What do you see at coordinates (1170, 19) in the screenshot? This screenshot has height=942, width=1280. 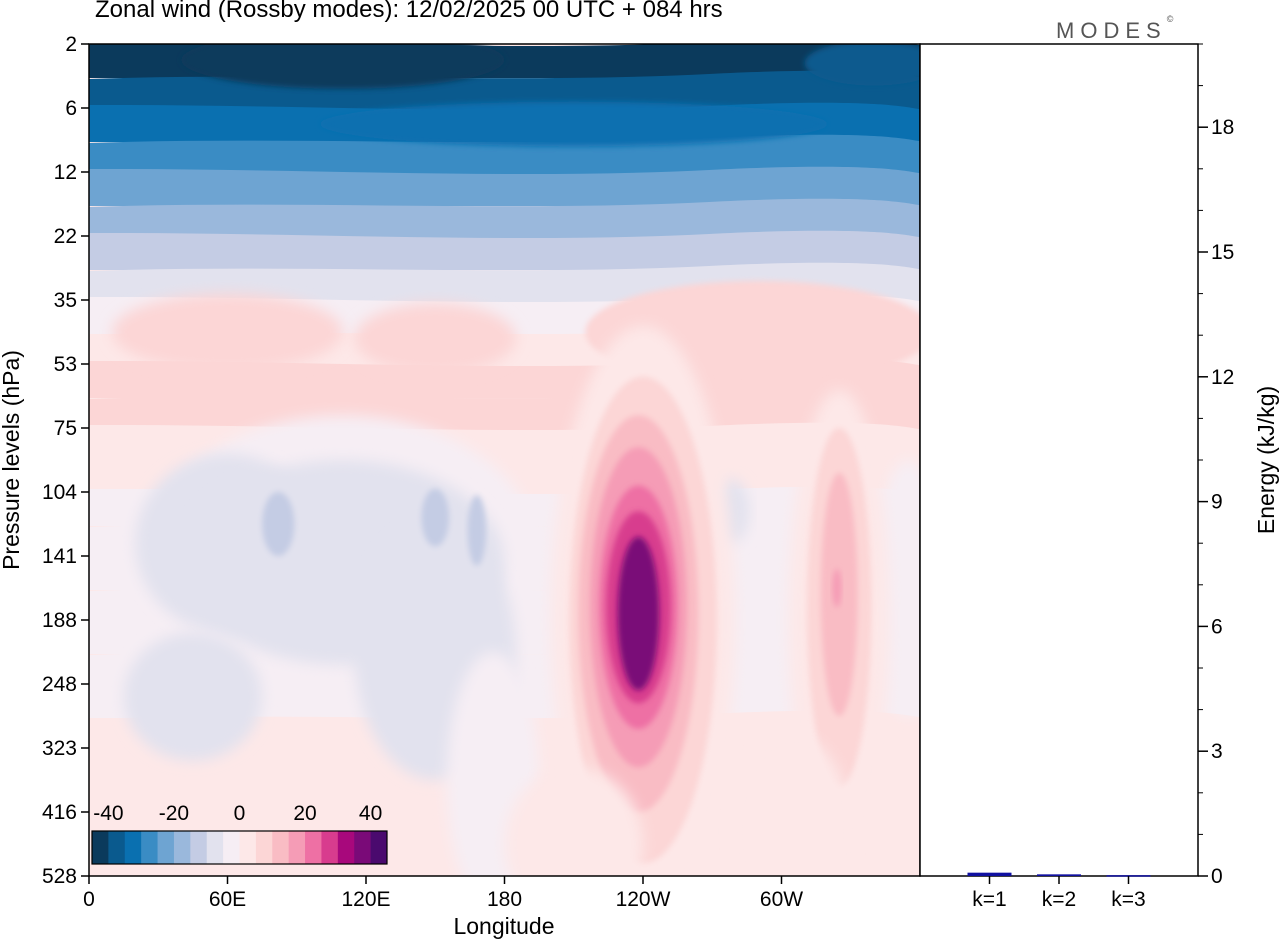 I see `copyright-mark: ©` at bounding box center [1170, 19].